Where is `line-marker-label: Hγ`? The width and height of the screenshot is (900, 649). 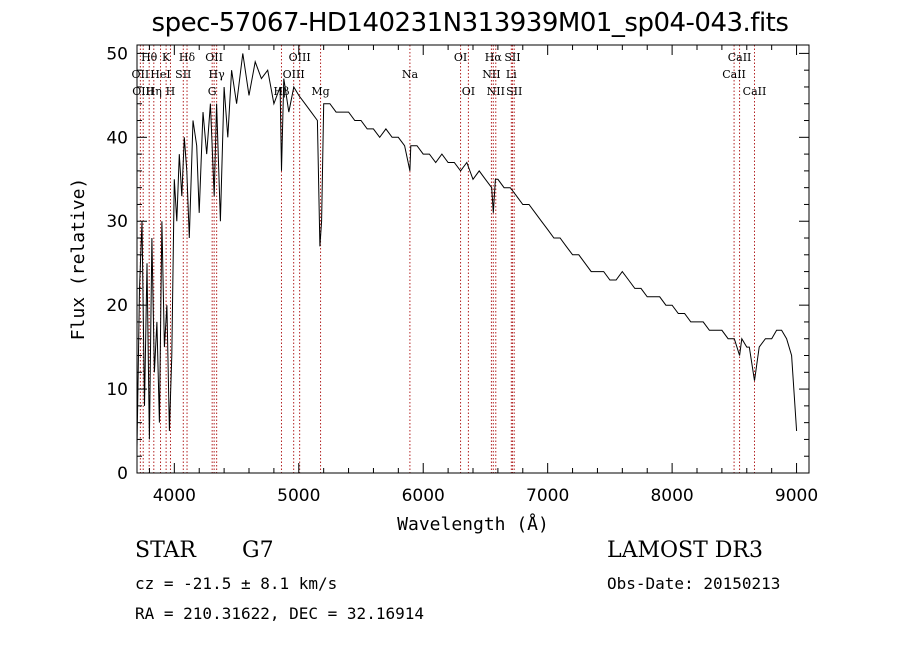 line-marker-label: Hγ is located at coordinates (217, 74).